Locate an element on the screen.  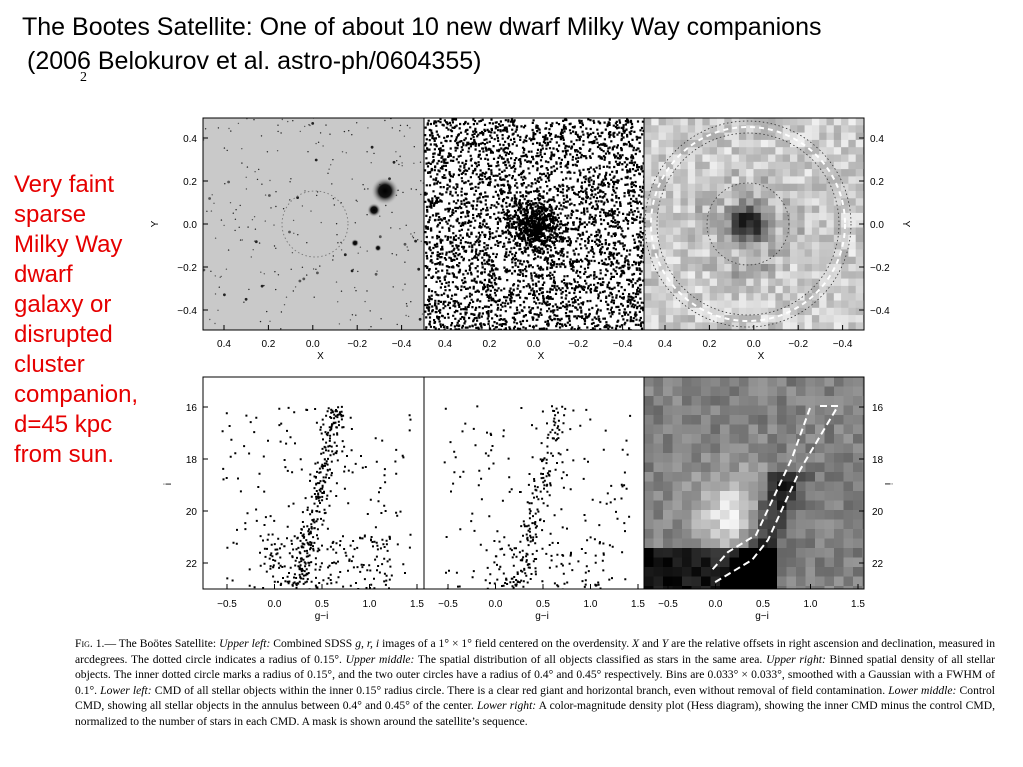
x-tick-label: 0.0 is located at coordinates (496, 604).